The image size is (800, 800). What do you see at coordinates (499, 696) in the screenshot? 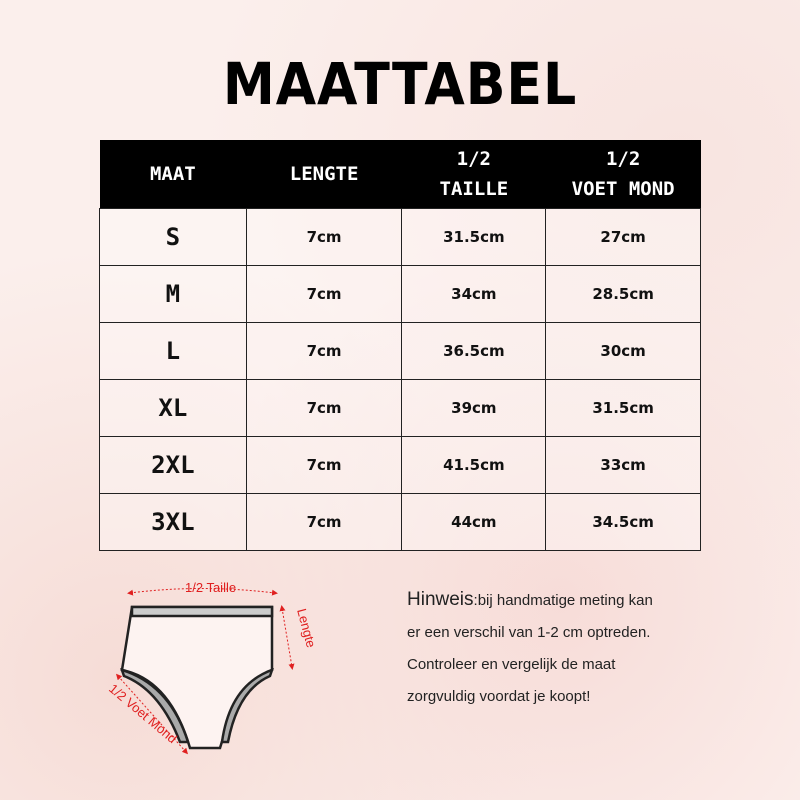
I see `note-line: zorgvuldig voordat je koopt!` at bounding box center [499, 696].